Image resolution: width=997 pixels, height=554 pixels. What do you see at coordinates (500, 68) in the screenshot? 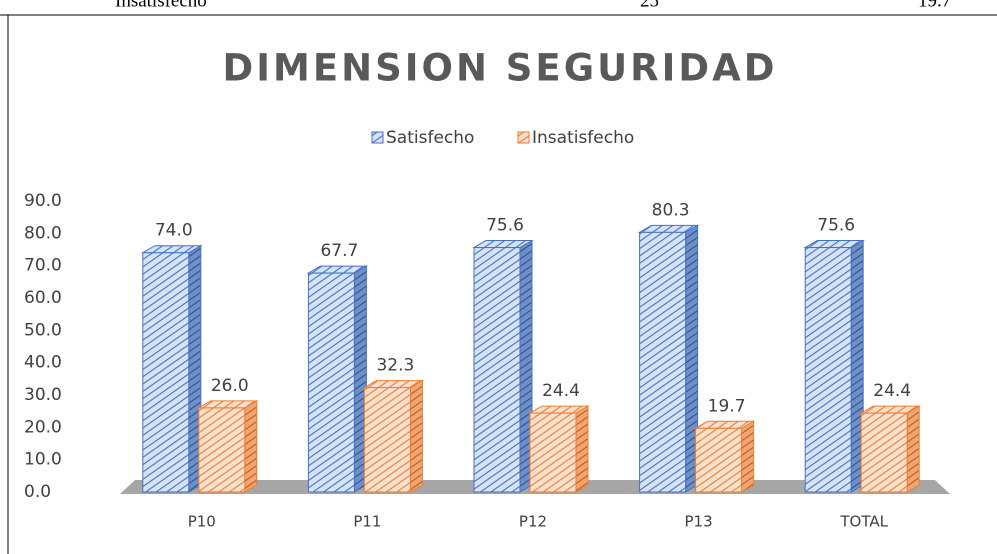
I see `chart-title: DIMENSION SEGURIDAD` at bounding box center [500, 68].